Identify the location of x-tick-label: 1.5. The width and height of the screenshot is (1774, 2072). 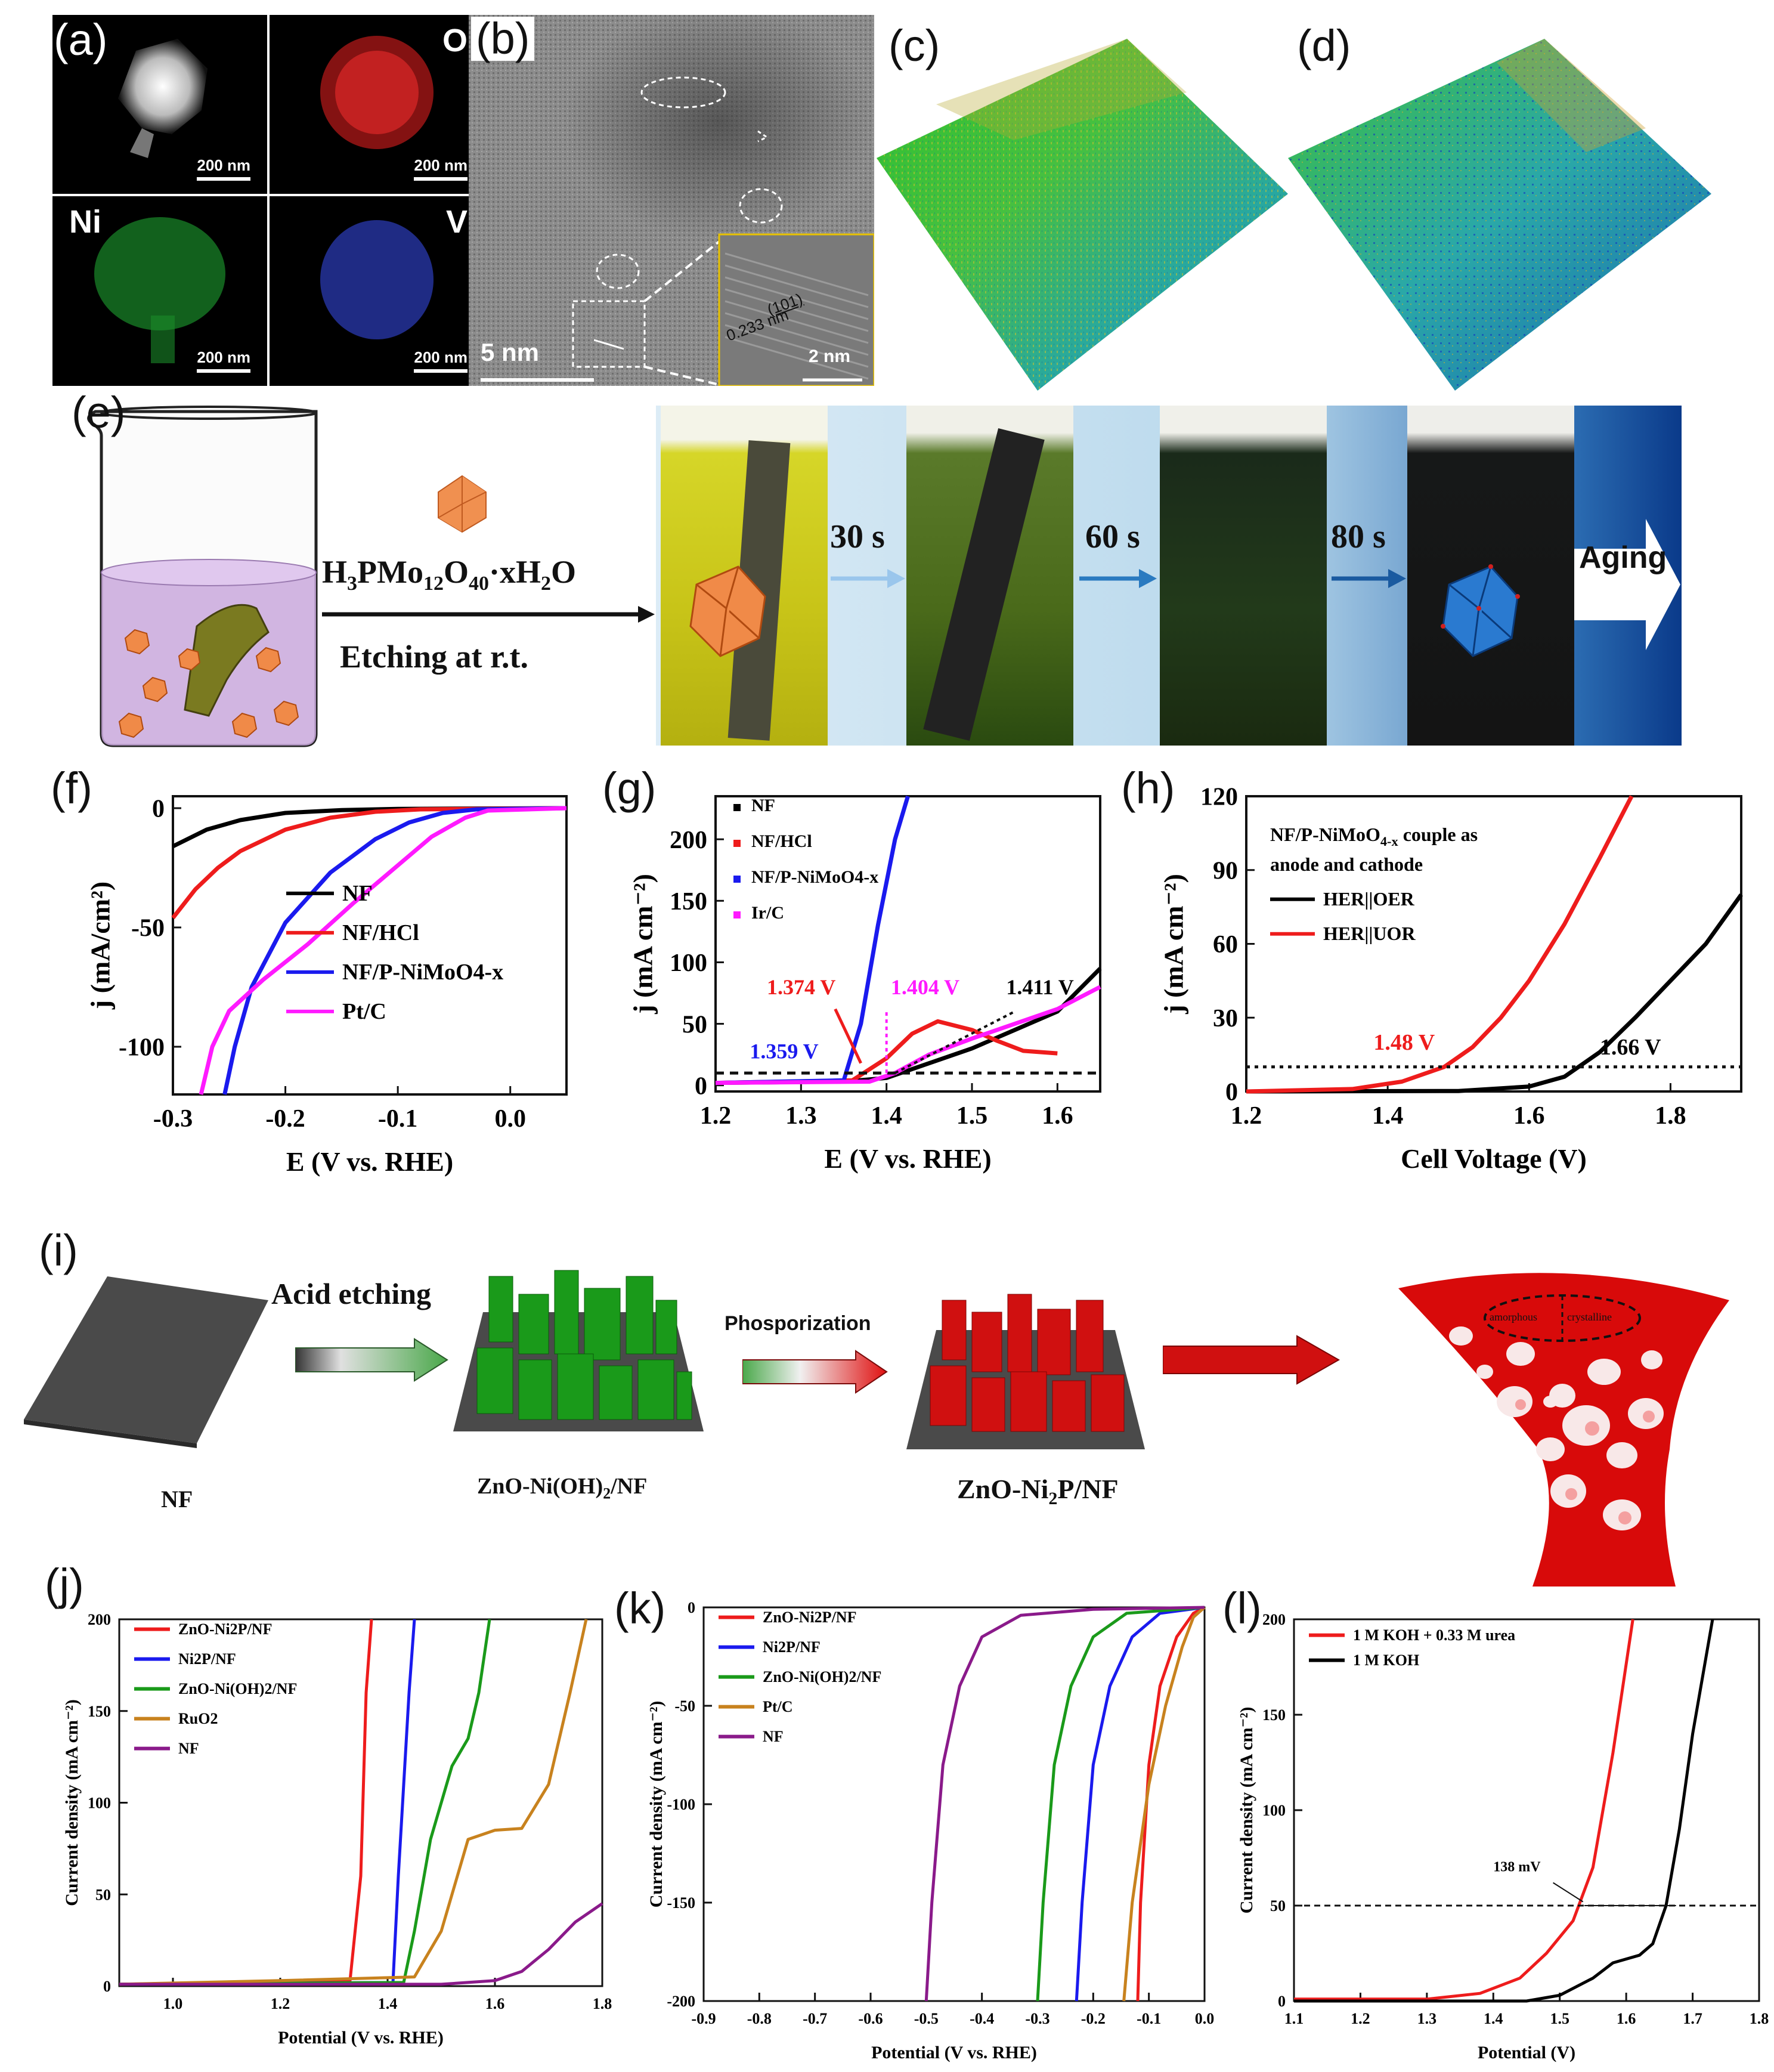
(972, 1116).